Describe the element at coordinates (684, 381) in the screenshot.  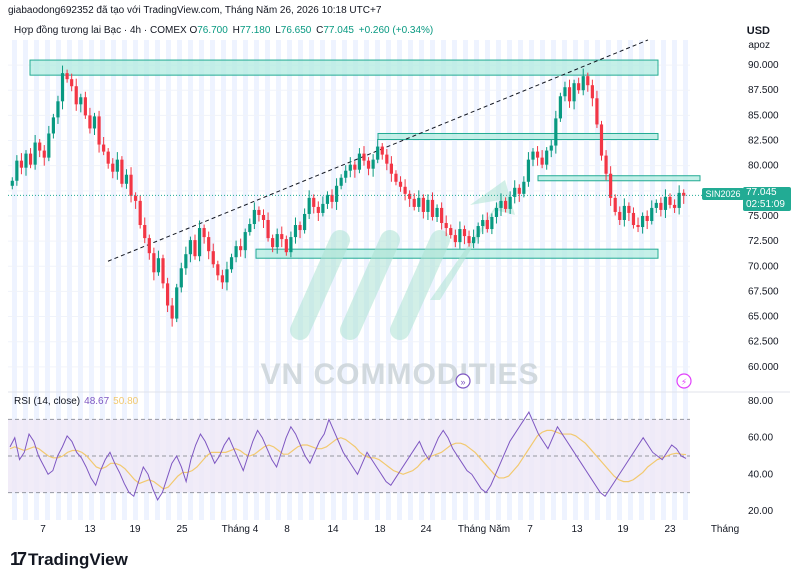
I see `lightning-marker-icon: ⚡` at that location.